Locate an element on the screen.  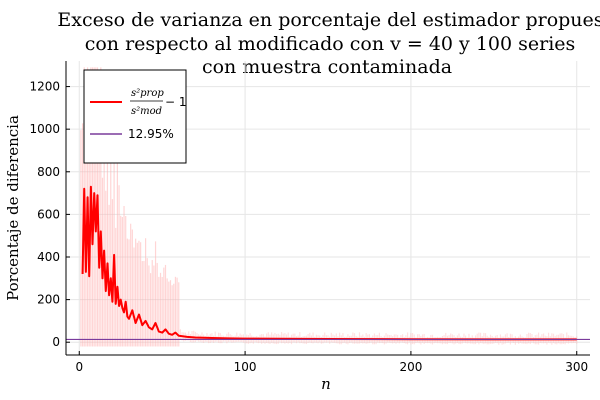
y-tick-label: 1000 is located at coordinates (44, 129).